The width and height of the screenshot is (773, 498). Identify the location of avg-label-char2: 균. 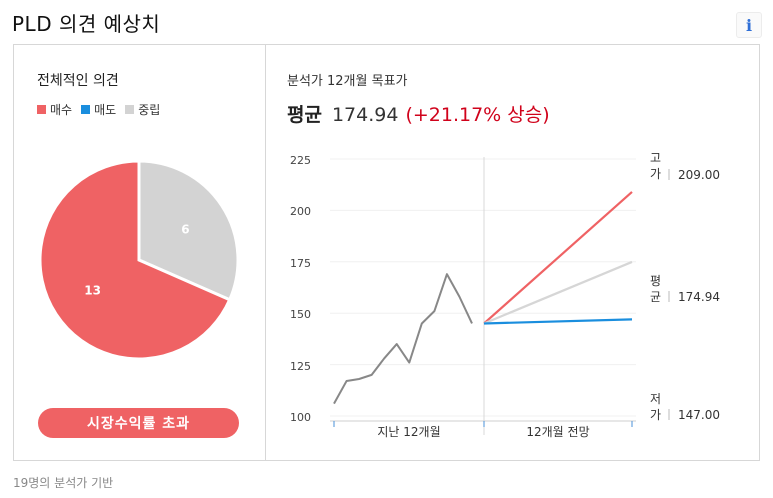
(655, 297).